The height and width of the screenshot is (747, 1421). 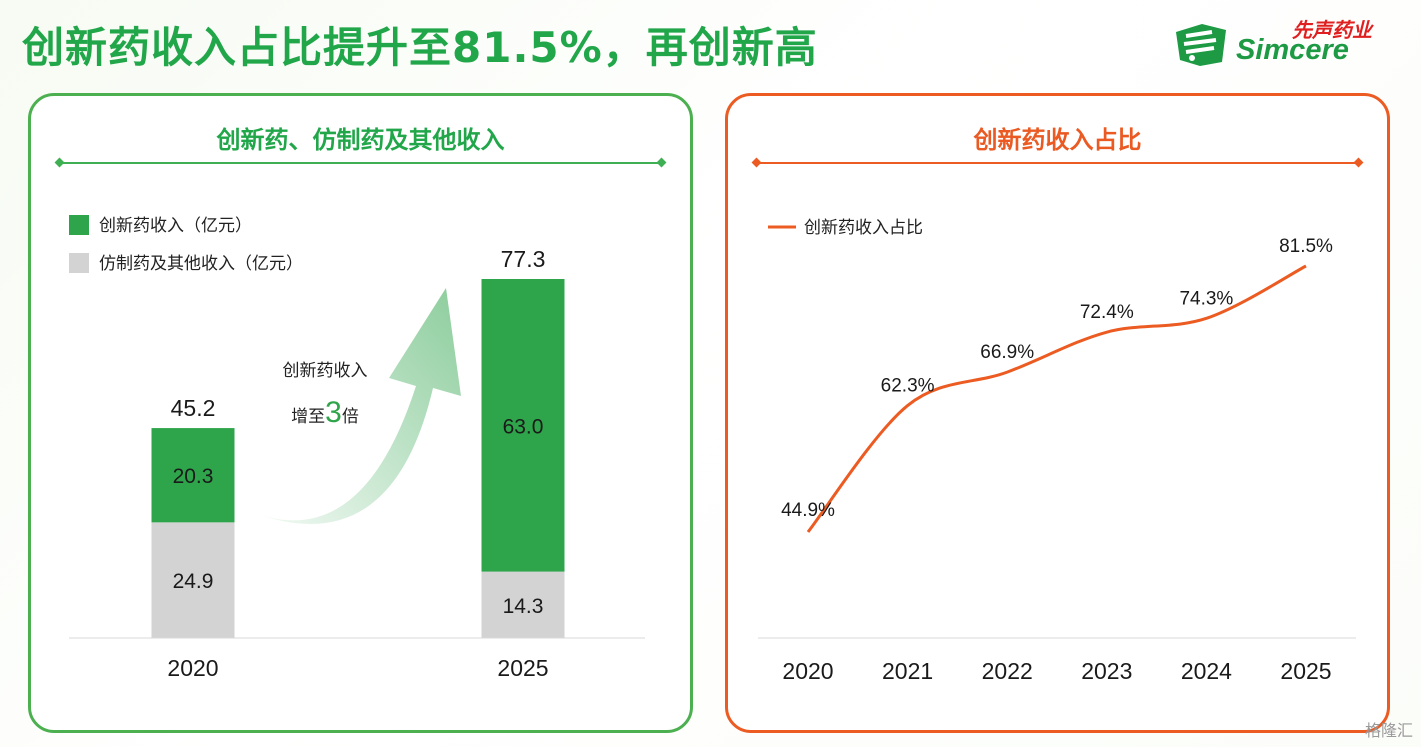 What do you see at coordinates (1007, 352) in the screenshot?
I see `point-value-label: 66.9%` at bounding box center [1007, 352].